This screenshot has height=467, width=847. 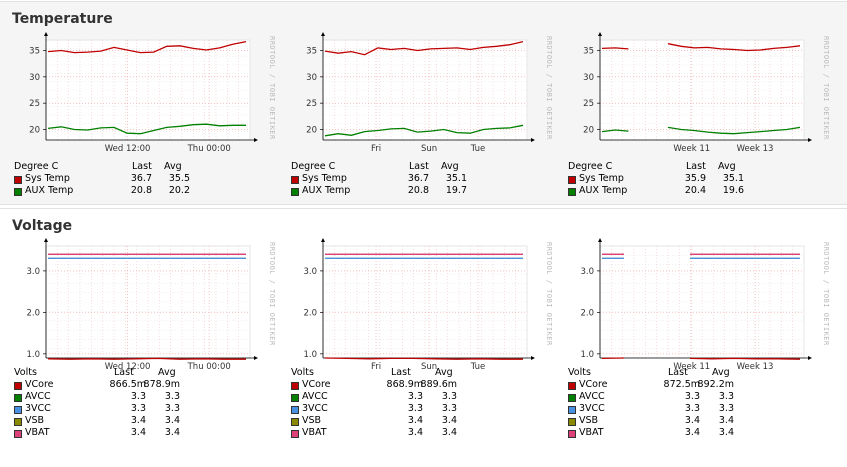 What do you see at coordinates (456, 190) in the screenshot?
I see `legend-avg-value: 19.7` at bounding box center [456, 190].